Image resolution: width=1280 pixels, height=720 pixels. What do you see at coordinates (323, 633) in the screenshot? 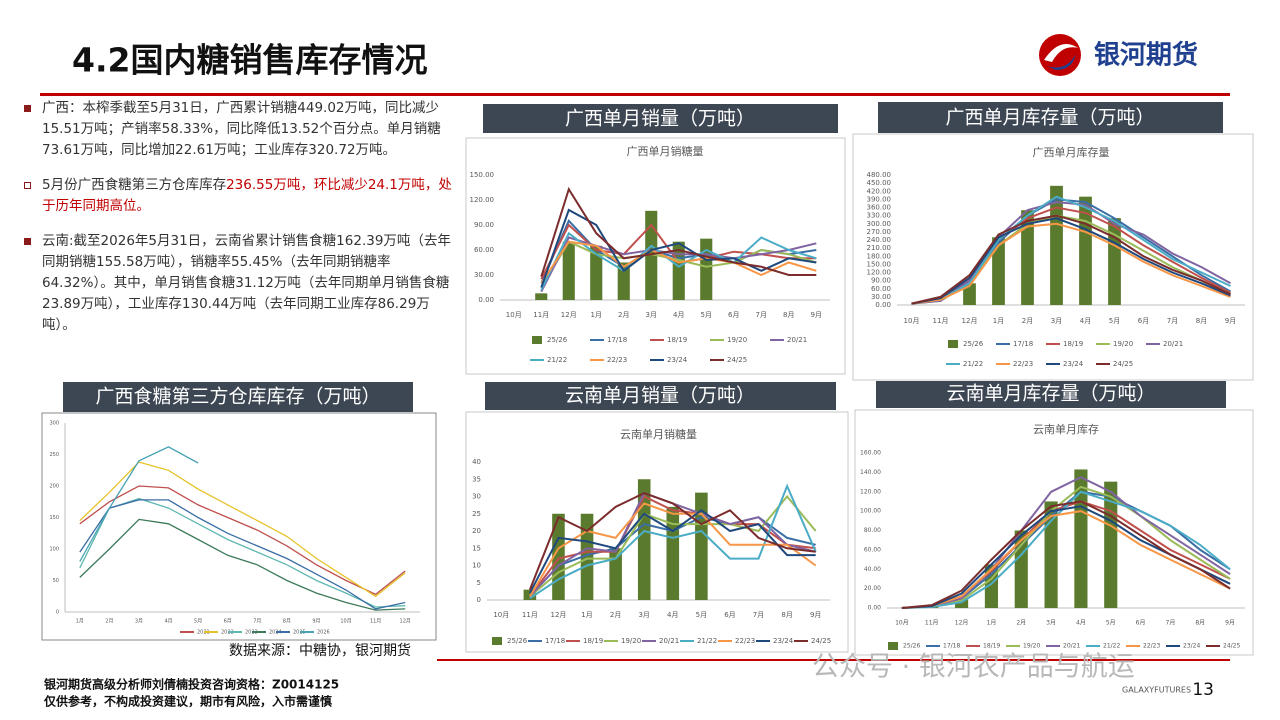
I see `legend-label: 2026` at bounding box center [323, 633].